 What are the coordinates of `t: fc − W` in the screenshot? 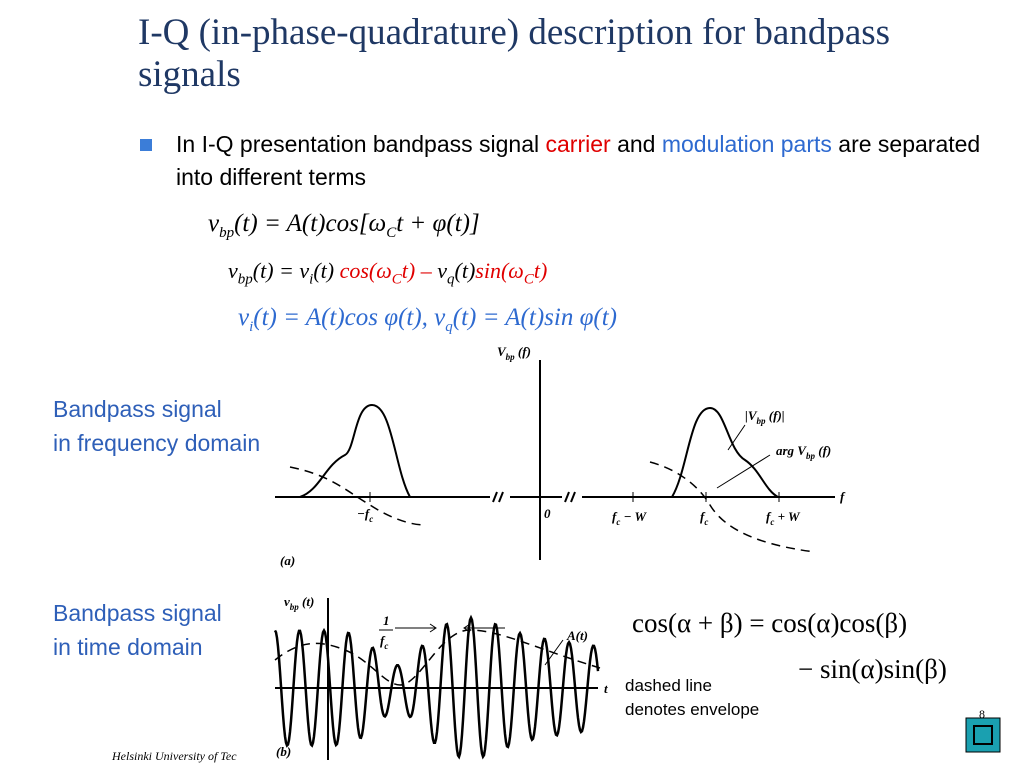 It's located at (629, 518).